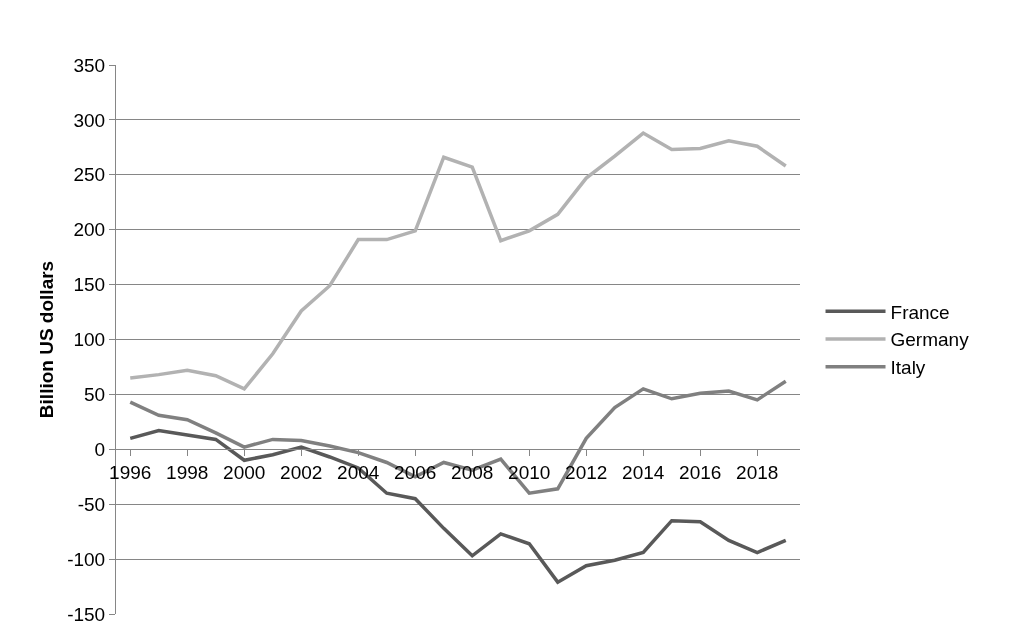  Describe the element at coordinates (908, 368) in the screenshot. I see `legend-label: Italy` at that location.